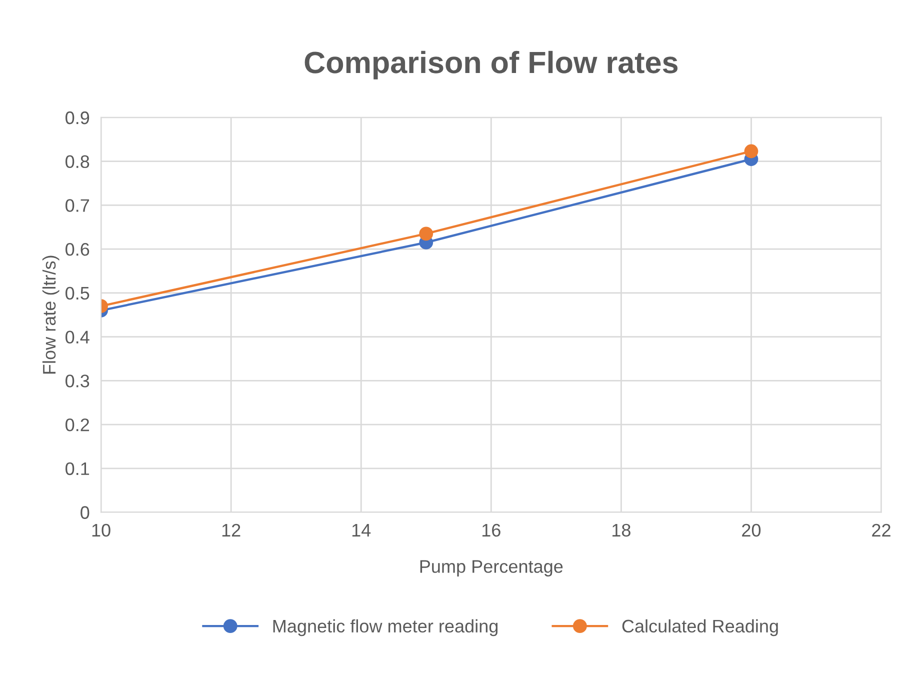 This screenshot has height=683, width=902. I want to click on legend-label: Magnetic flow meter reading, so click(385, 627).